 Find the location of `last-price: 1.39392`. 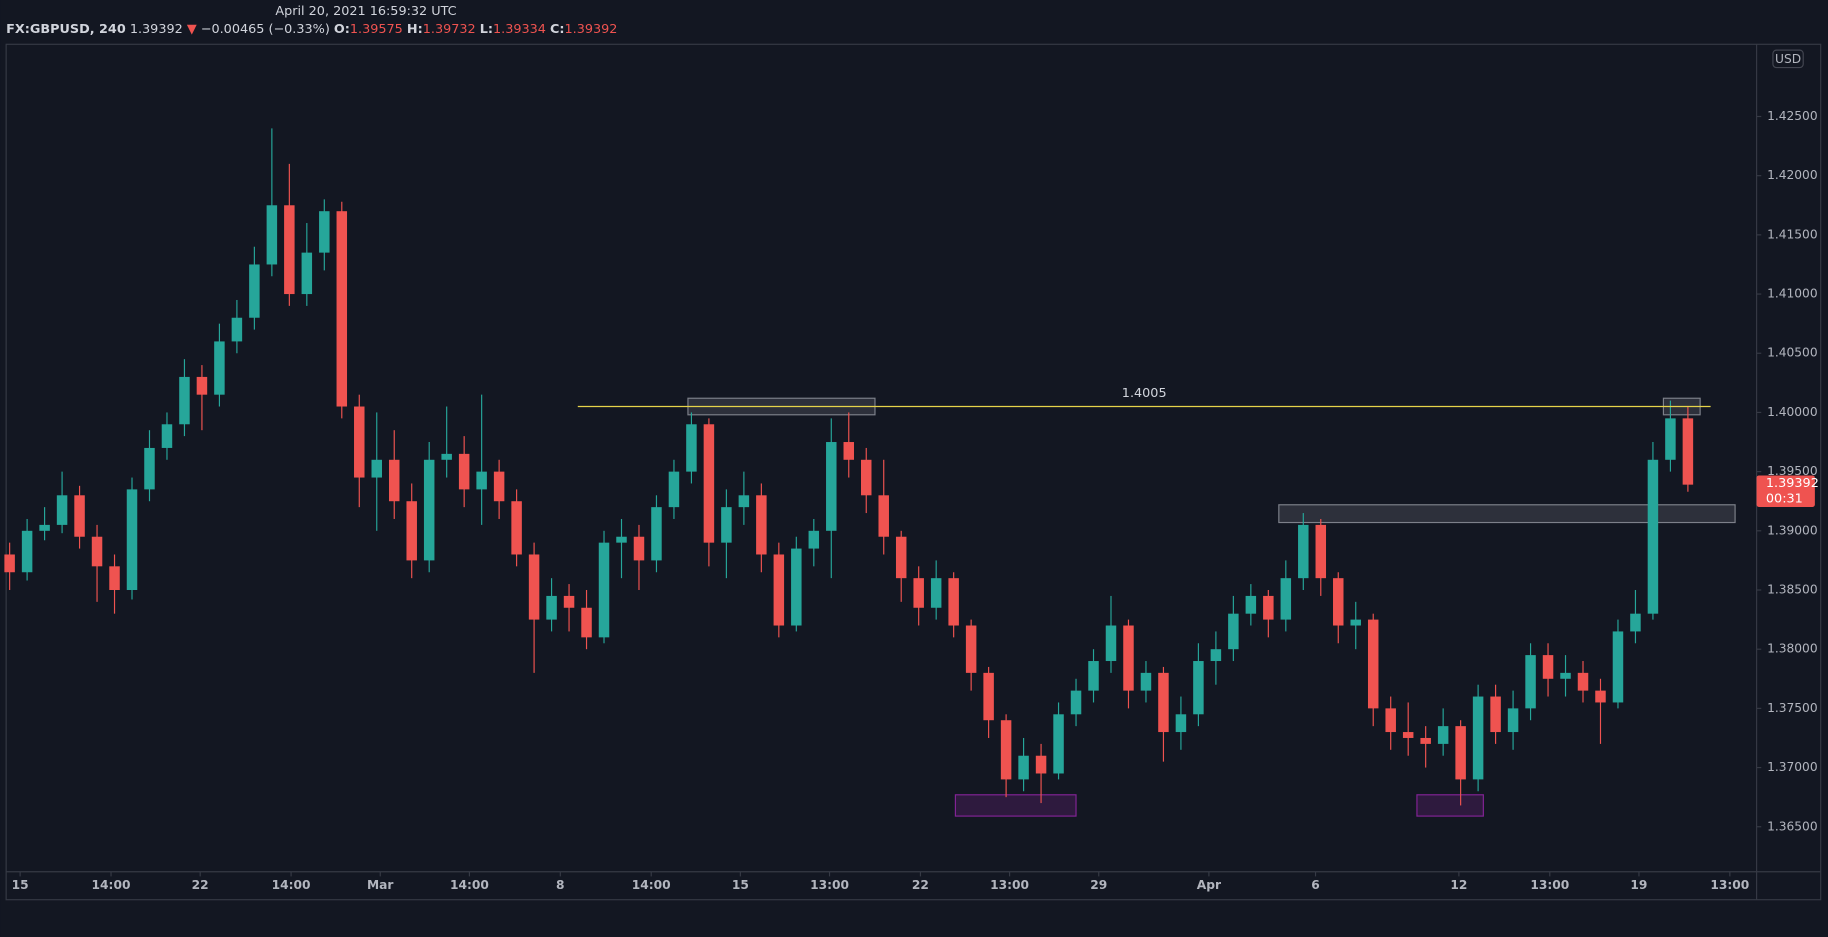

last-price: 1.39392 is located at coordinates (156, 29).